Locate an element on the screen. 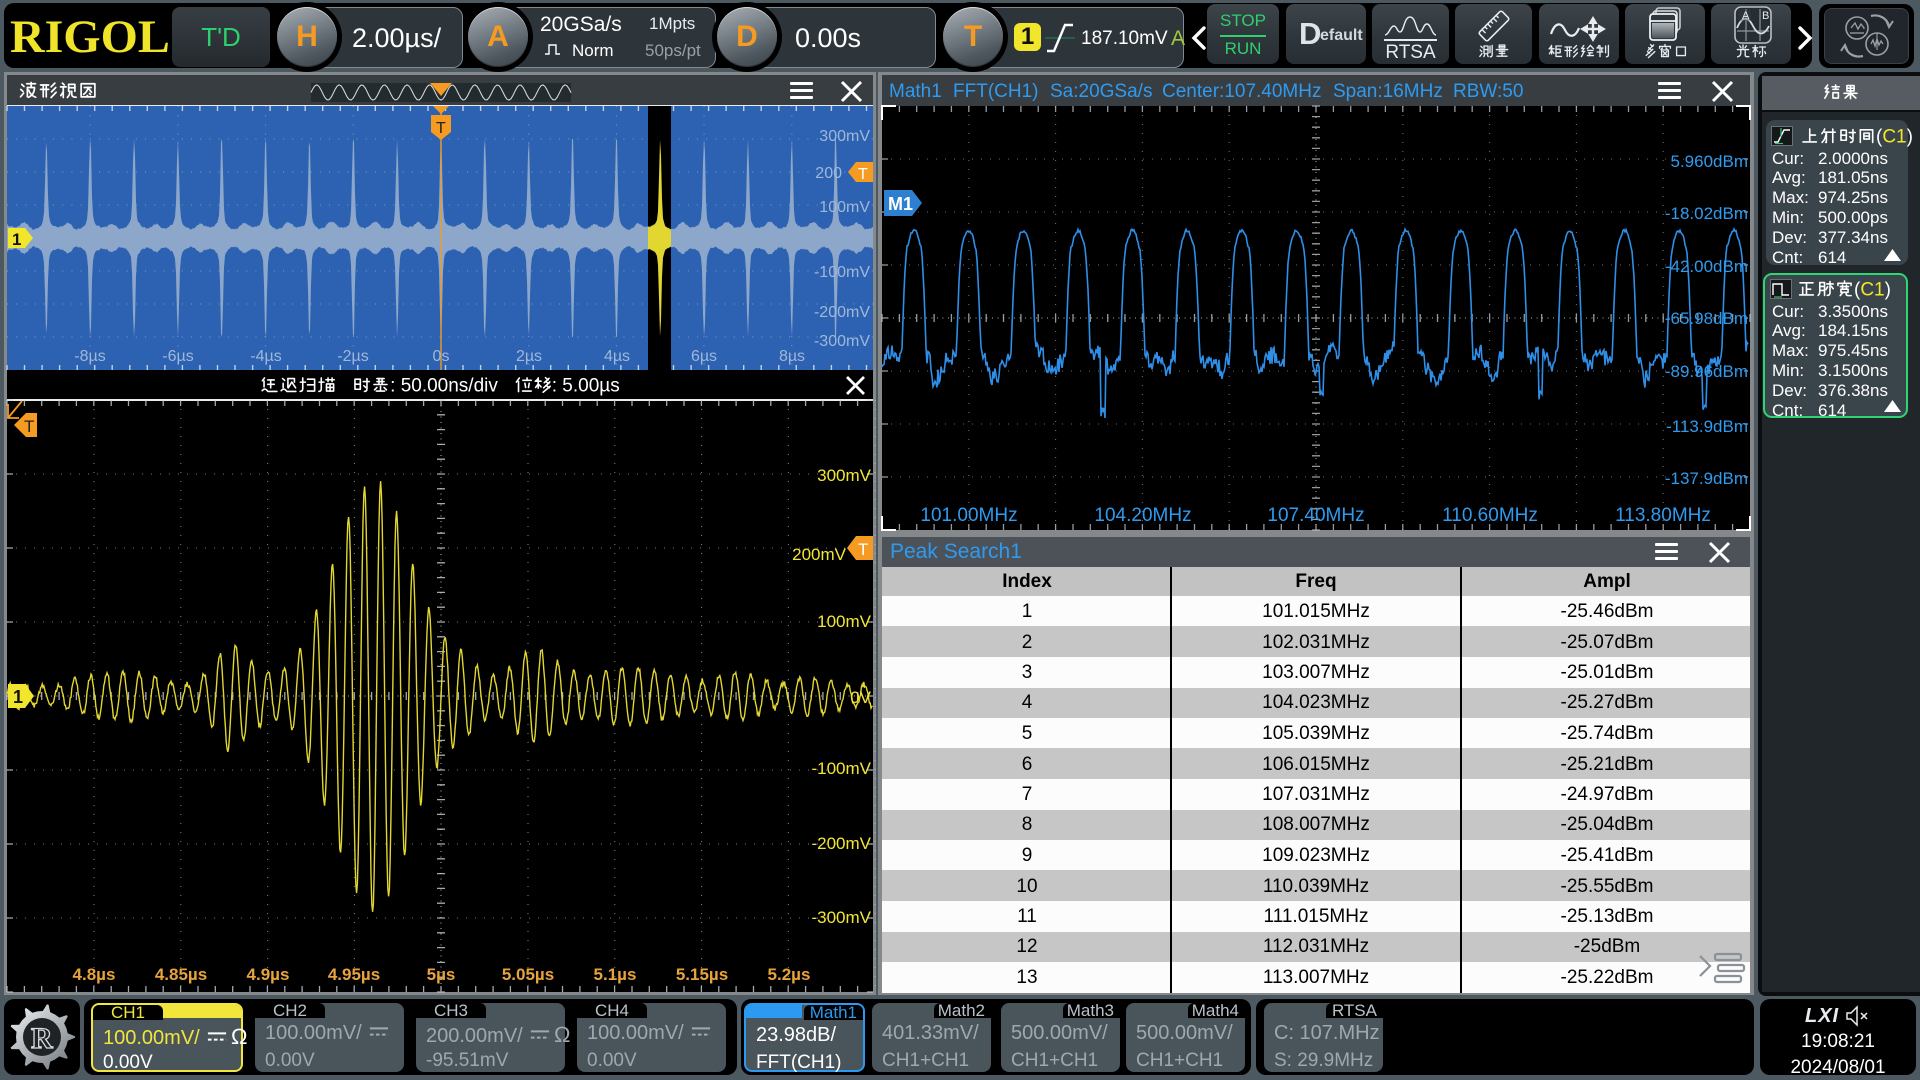 This screenshot has width=1920, height=1080. svg-text: R is located at coordinates (42, 1038).